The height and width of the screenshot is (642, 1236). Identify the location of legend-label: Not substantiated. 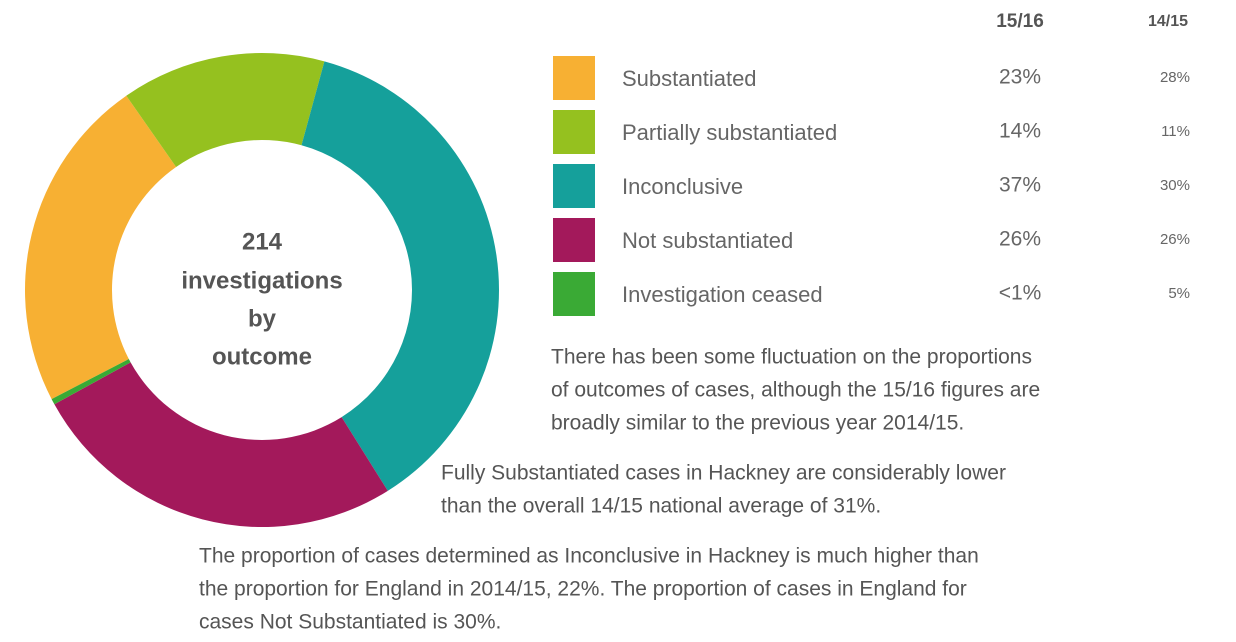
(707, 240).